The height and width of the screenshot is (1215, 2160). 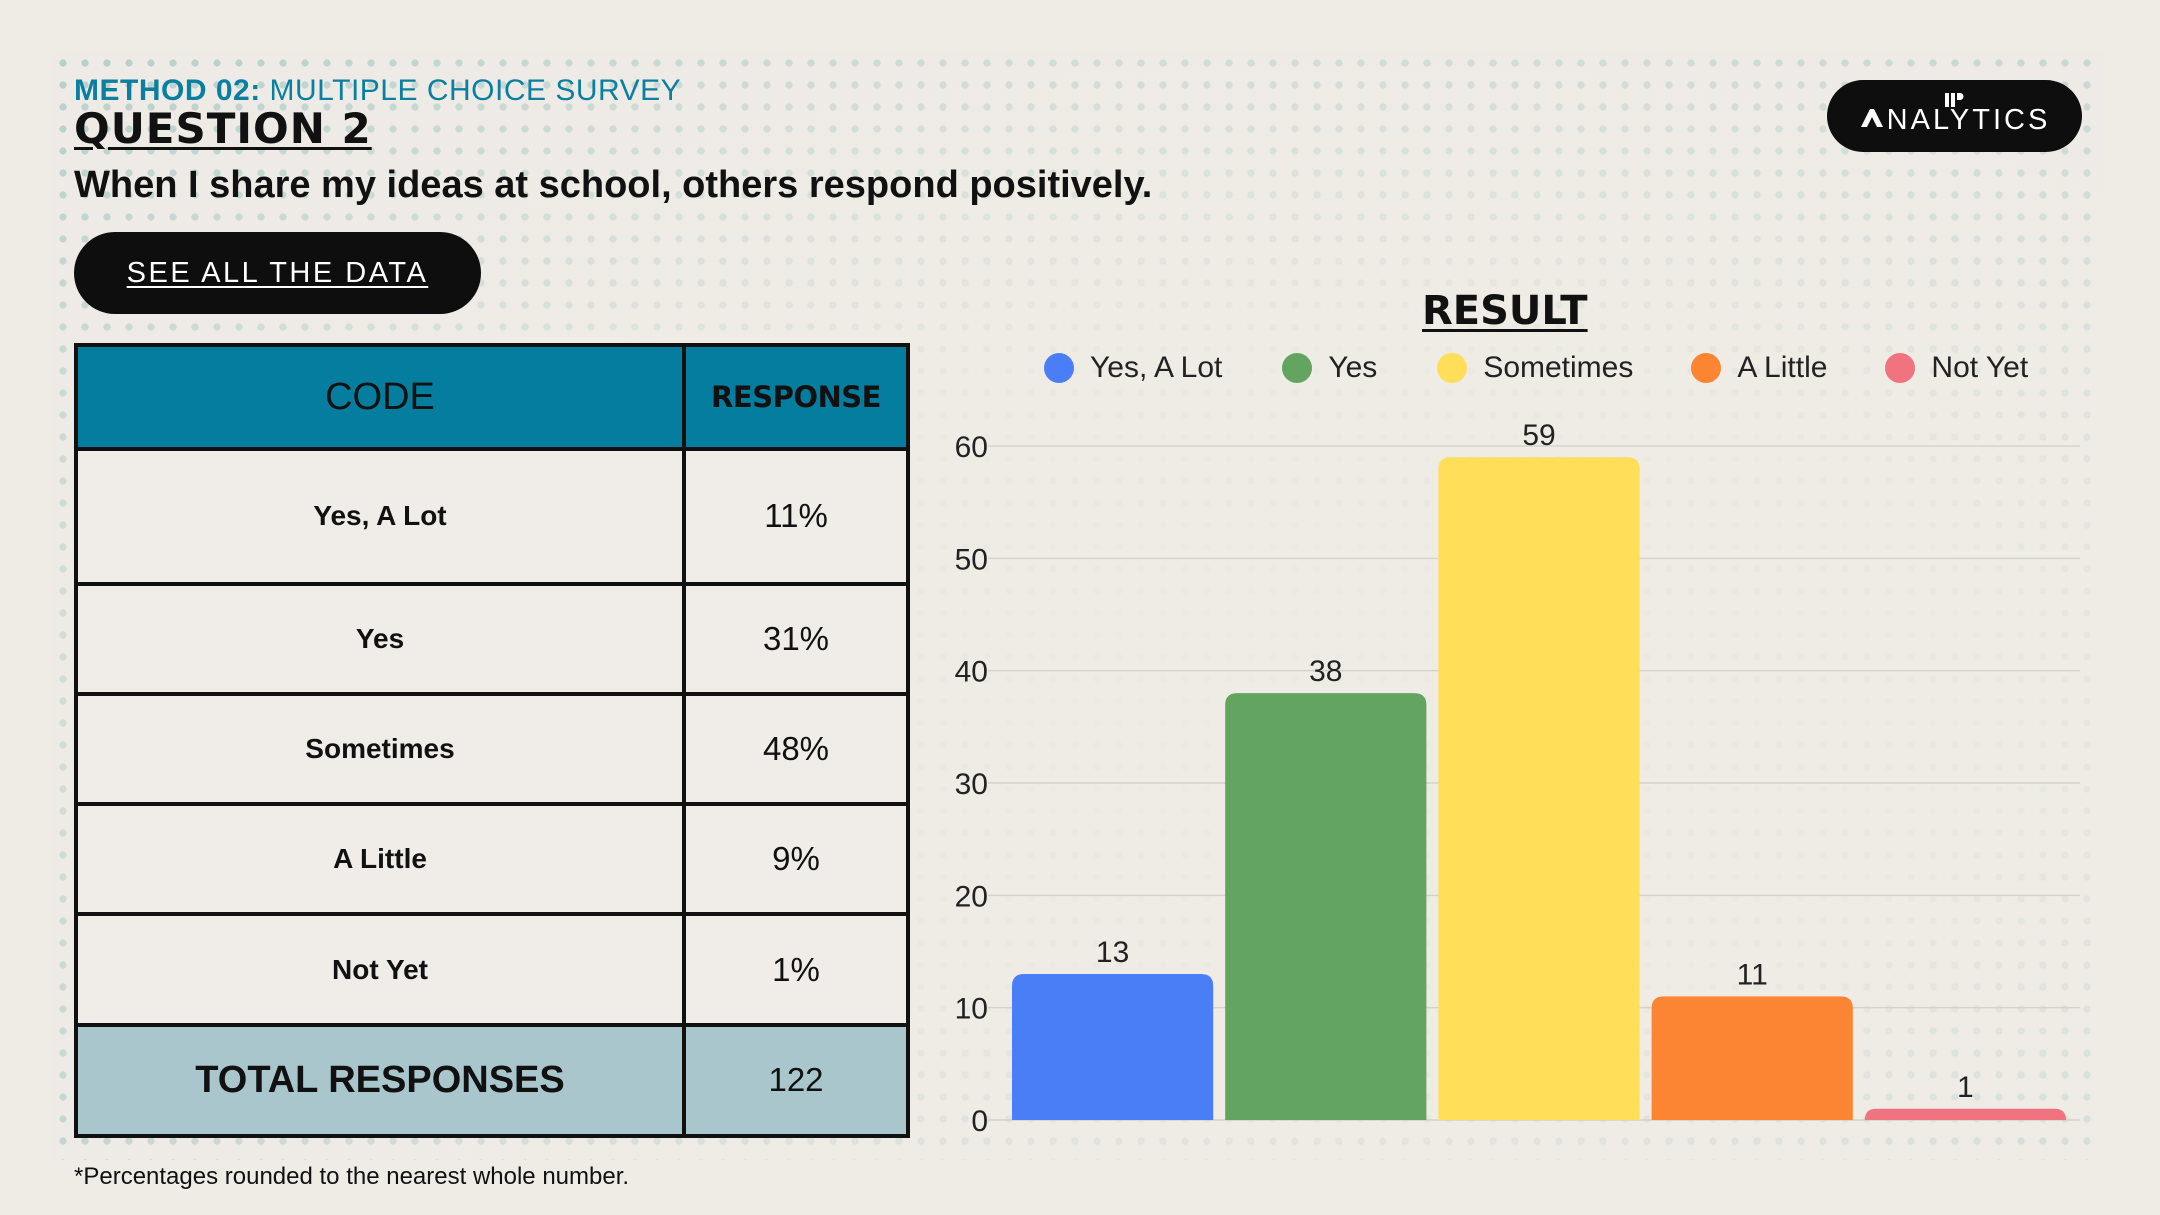 I want to click on bar-value-label: 38, so click(x=1325, y=671).